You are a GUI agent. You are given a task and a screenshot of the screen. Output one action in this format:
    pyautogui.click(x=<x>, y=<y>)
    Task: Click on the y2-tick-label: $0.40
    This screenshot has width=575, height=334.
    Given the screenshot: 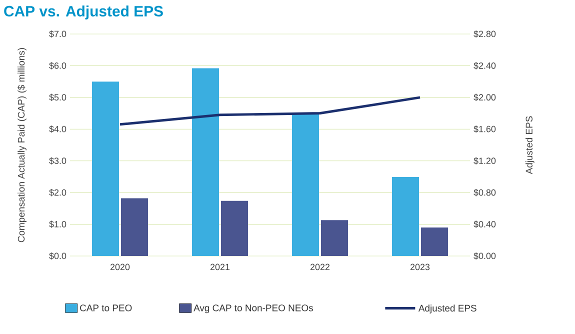 What is the action you would take?
    pyautogui.click(x=485, y=224)
    